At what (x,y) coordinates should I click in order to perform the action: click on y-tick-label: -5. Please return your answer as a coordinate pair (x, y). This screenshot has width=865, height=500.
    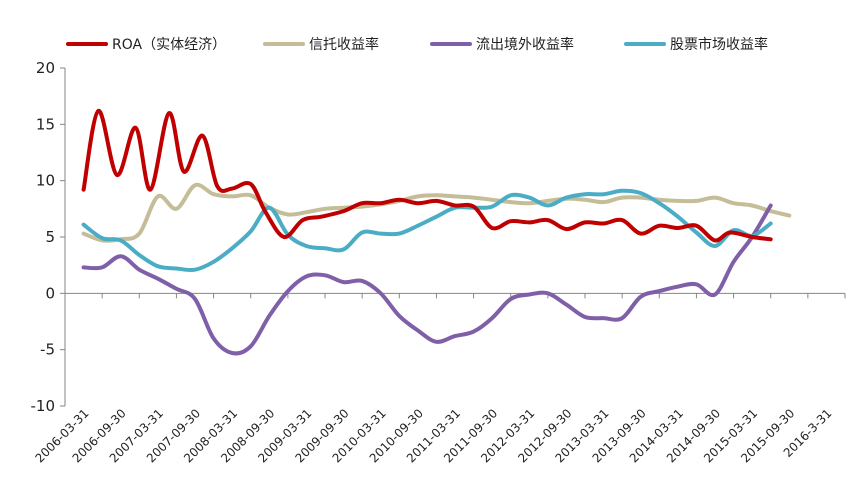
    Looking at the image, I should click on (47, 350).